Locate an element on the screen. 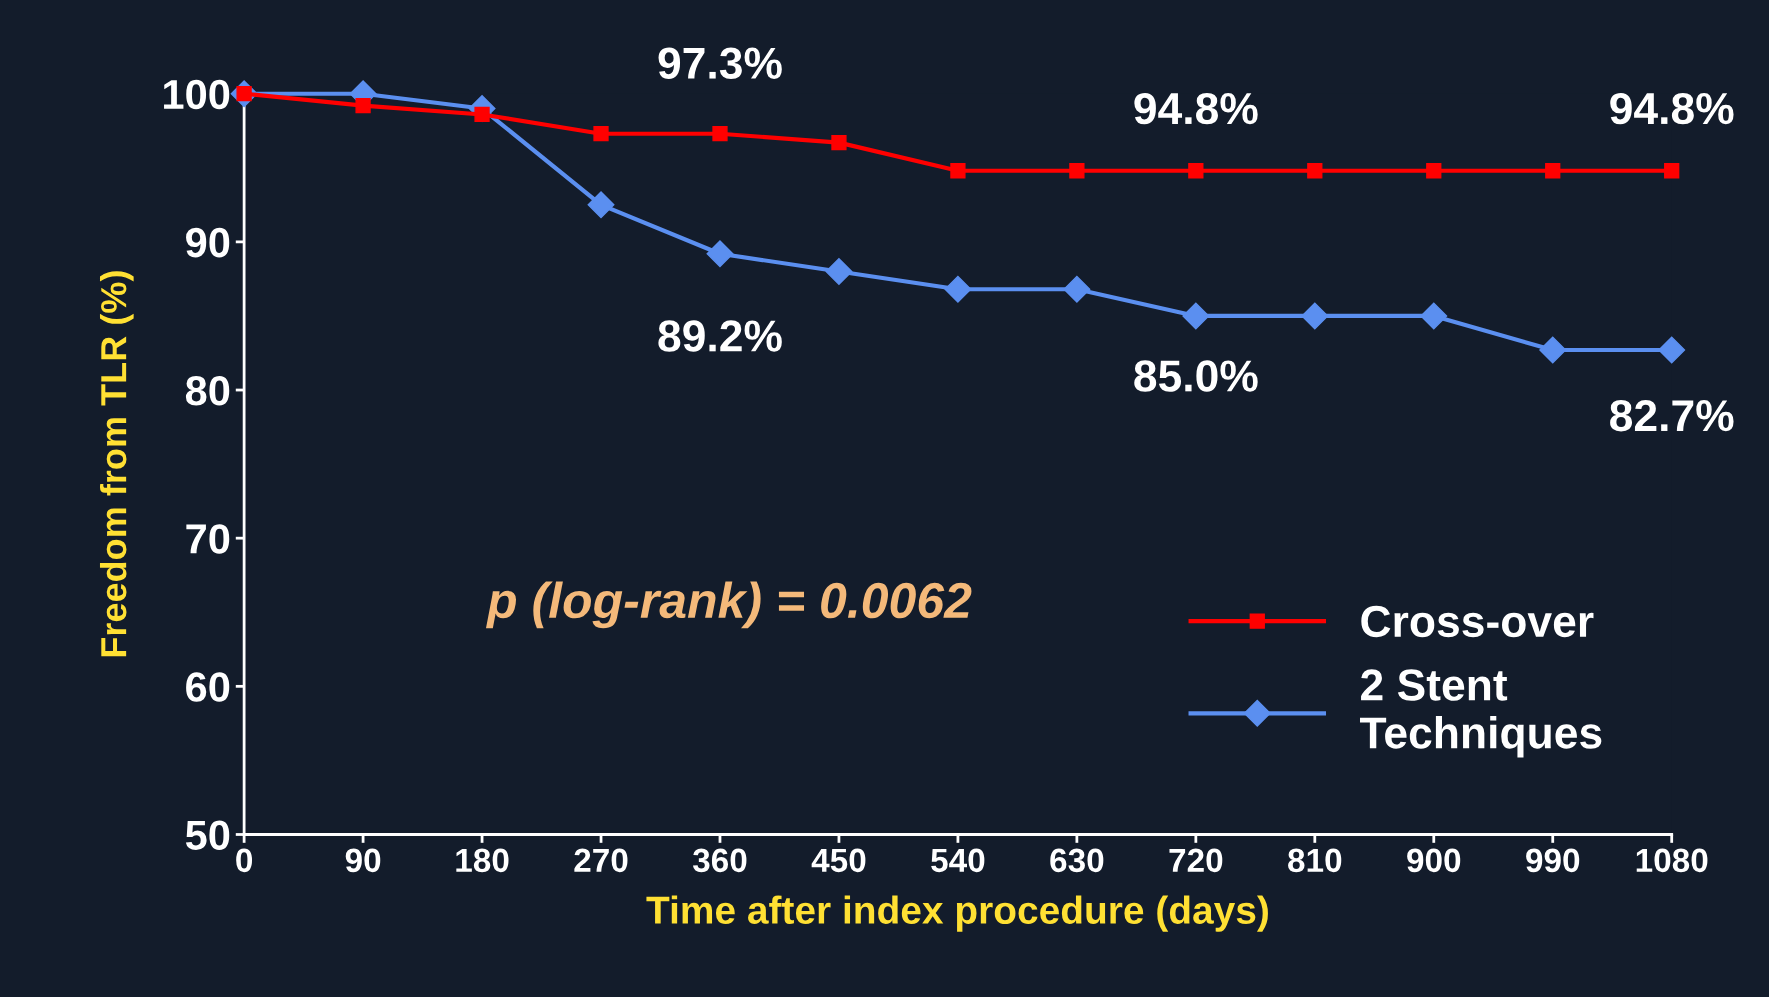 The height and width of the screenshot is (997, 1769). y-tick-label: 50 is located at coordinates (207, 835).